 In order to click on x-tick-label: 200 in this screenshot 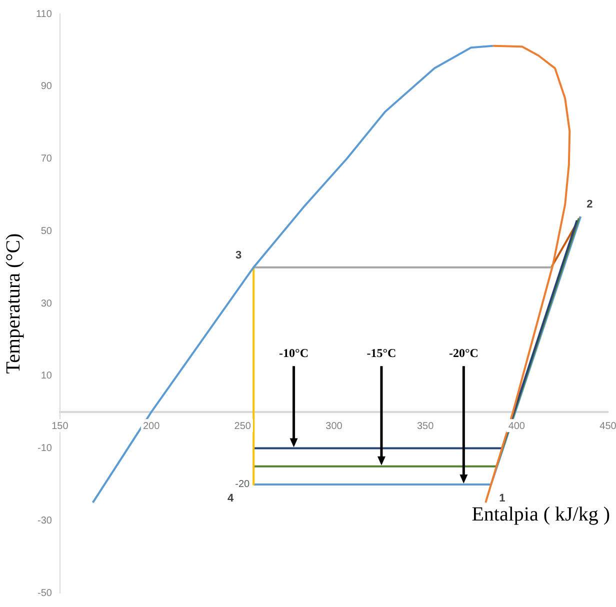, I will do `click(151, 426)`.